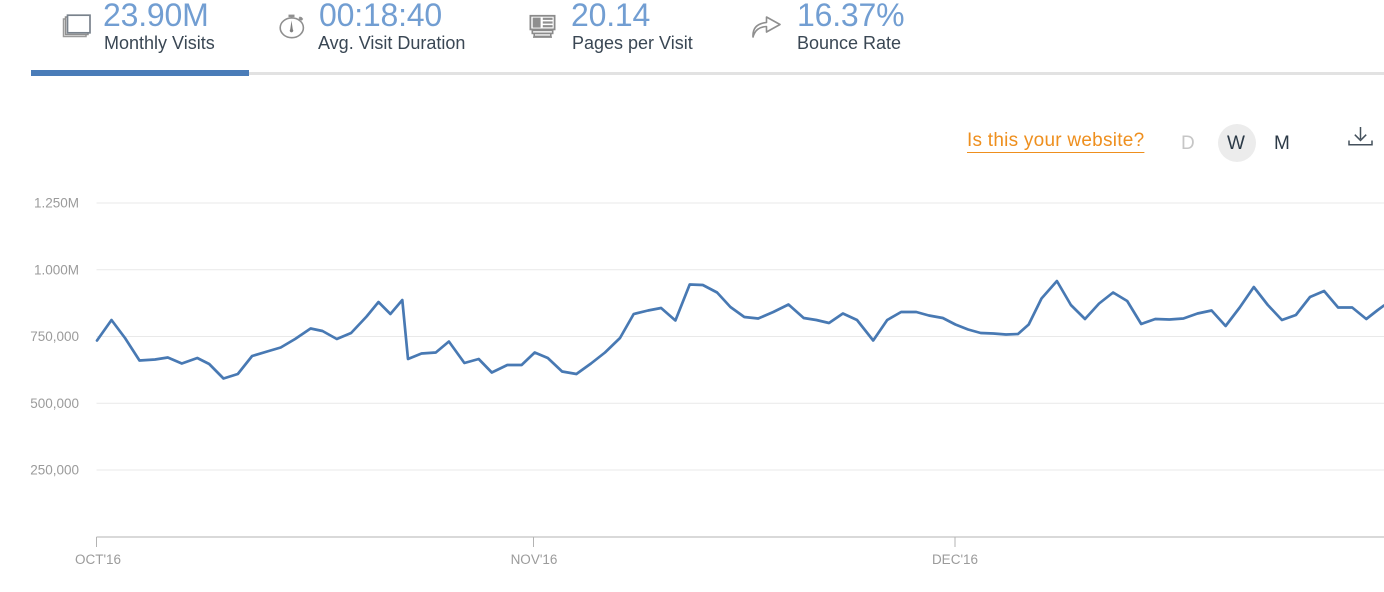 The image size is (1384, 592). I want to click on svg-text: 1.000M, so click(56, 269).